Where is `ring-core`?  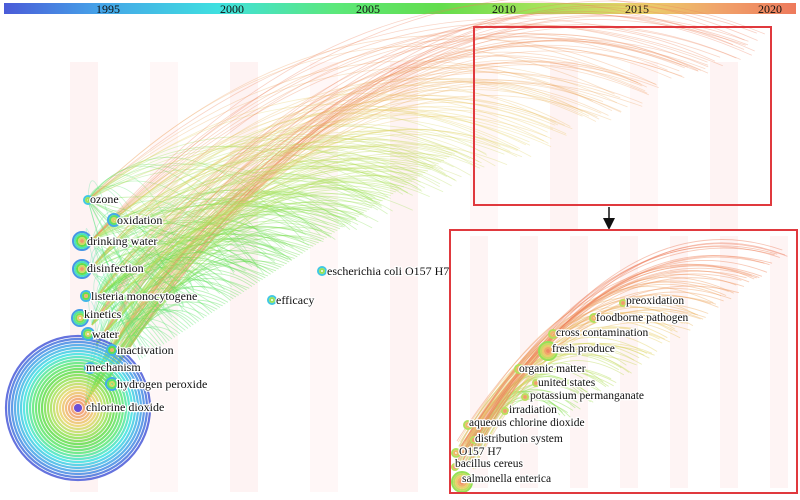 ring-core is located at coordinates (78, 408).